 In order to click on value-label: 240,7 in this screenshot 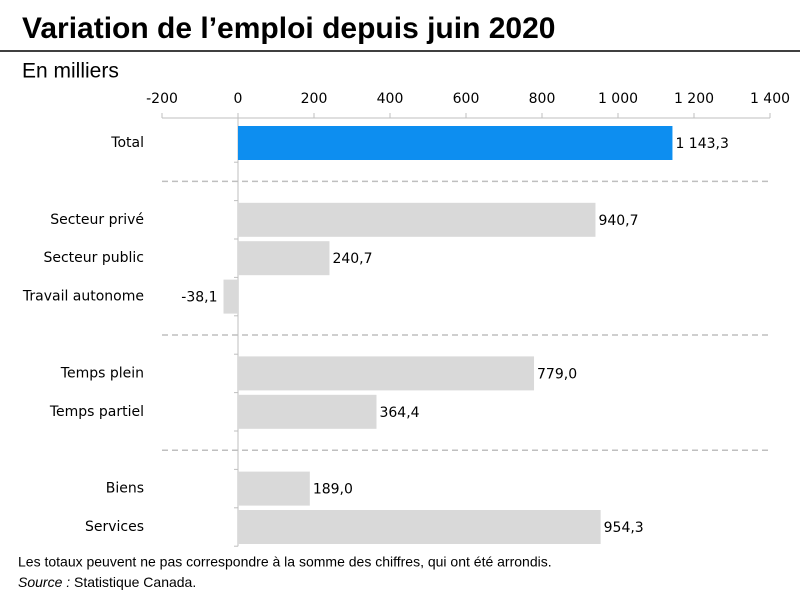, I will do `click(352, 259)`.